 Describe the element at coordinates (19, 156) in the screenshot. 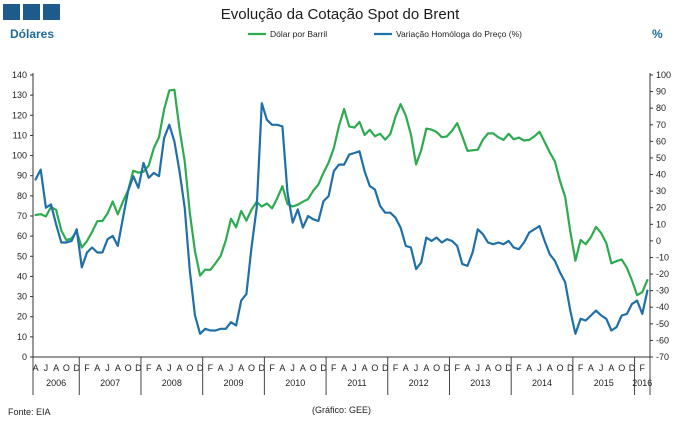

I see `y-left-tick-label: 100` at that location.